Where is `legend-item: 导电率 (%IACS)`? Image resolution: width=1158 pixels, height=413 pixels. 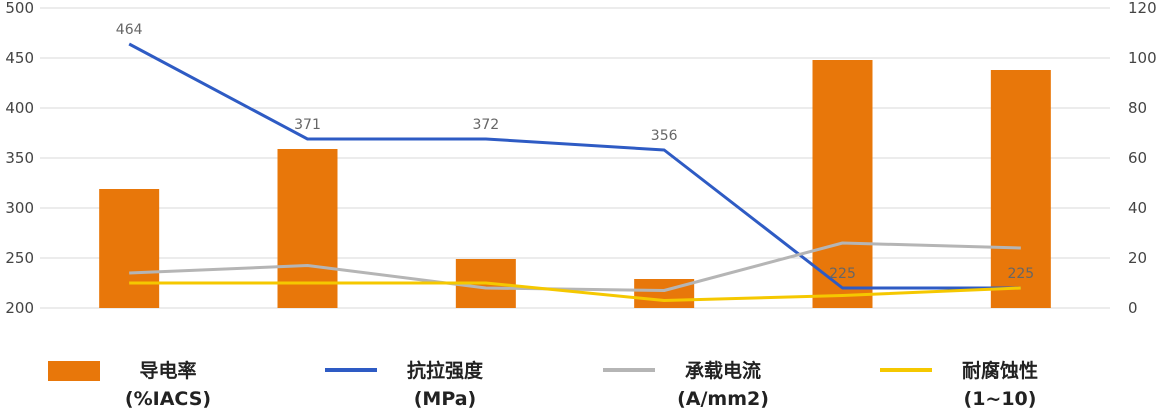
legend-item: 导电率 (%IACS) is located at coordinates (183, 384).